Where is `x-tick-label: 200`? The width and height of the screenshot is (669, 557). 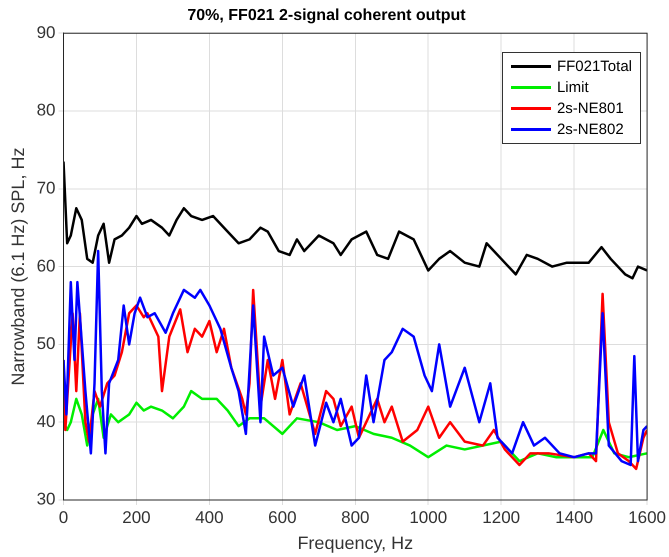
x-tick-label: 200 is located at coordinates (136, 517).